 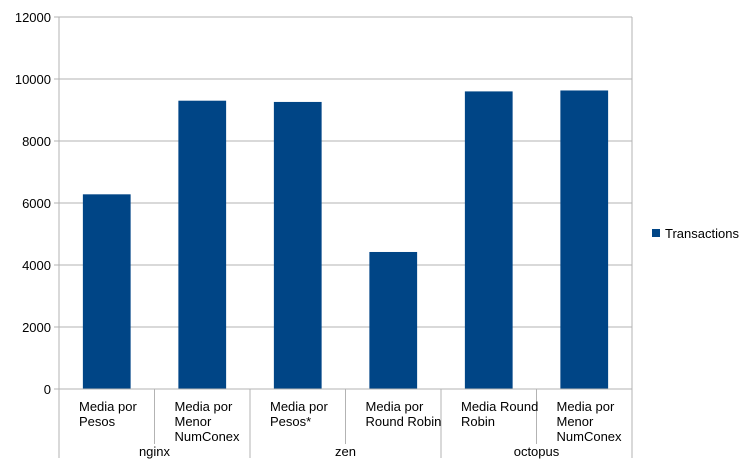 I want to click on x-tick-label: Media por Round Robin, so click(x=404, y=414).